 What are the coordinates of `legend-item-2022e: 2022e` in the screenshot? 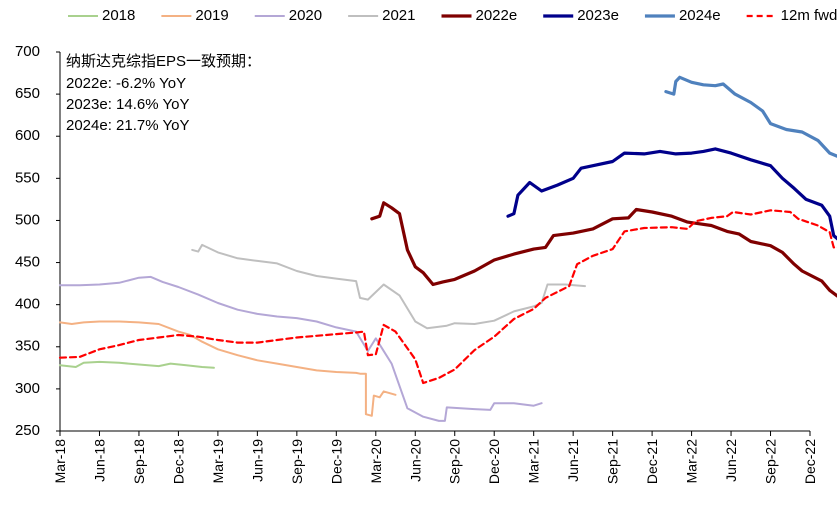 It's located at (479, 15).